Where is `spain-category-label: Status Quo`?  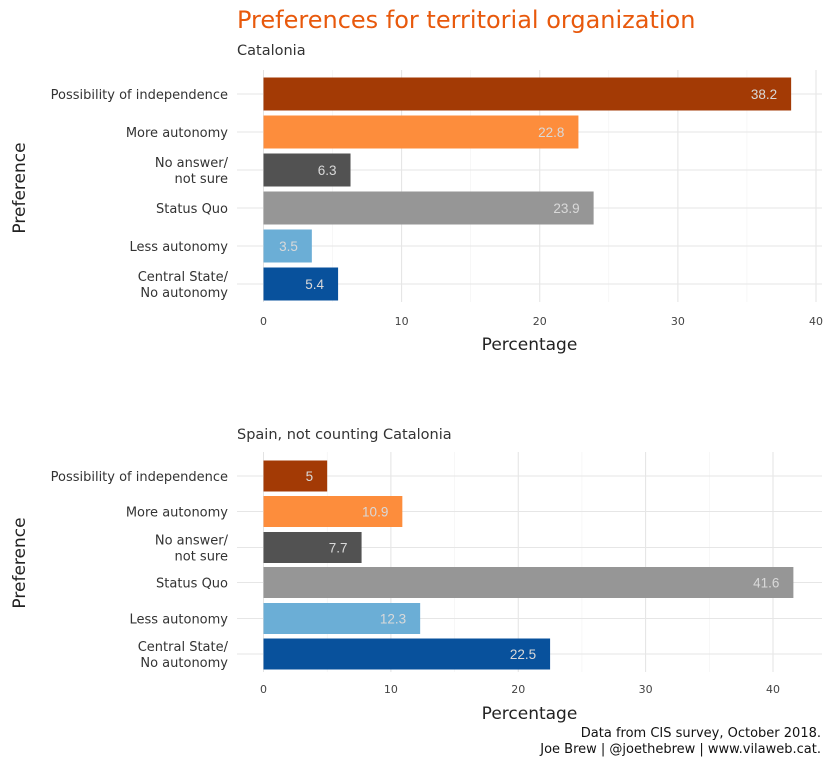 spain-category-label: Status Quo is located at coordinates (192, 584).